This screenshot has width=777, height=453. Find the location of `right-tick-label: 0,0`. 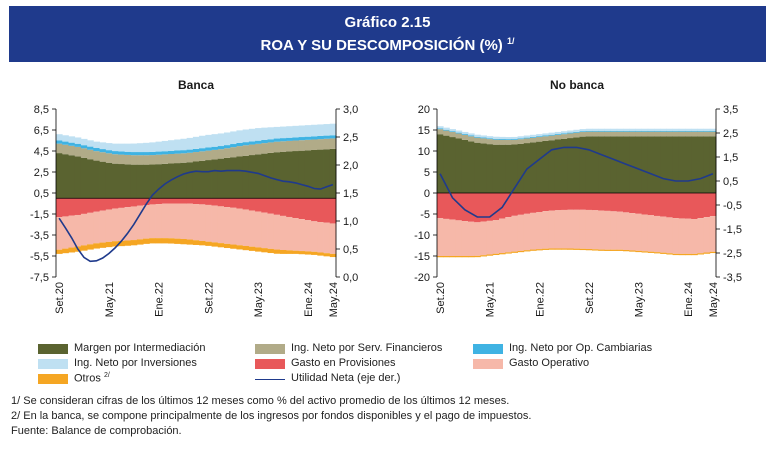

right-tick-label: 0,0 is located at coordinates (350, 278).